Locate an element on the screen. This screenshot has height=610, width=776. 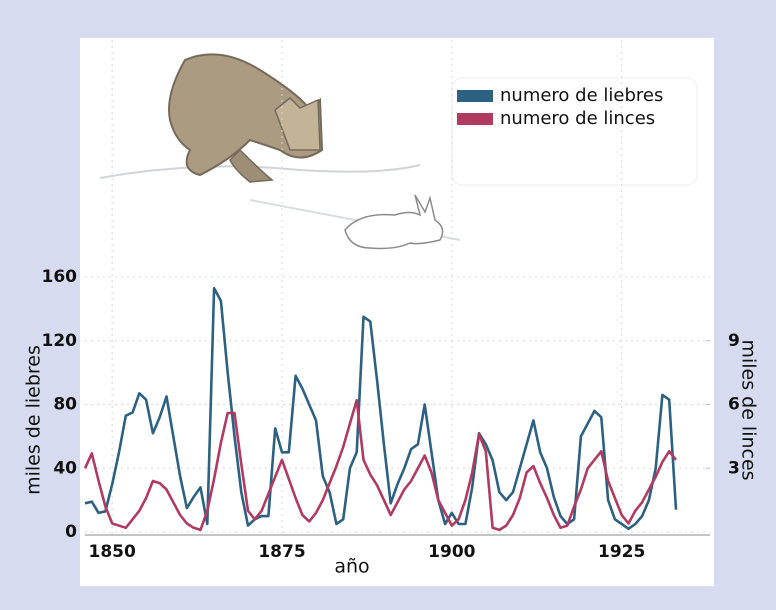
y-tick-label: 120 is located at coordinates (60, 341).